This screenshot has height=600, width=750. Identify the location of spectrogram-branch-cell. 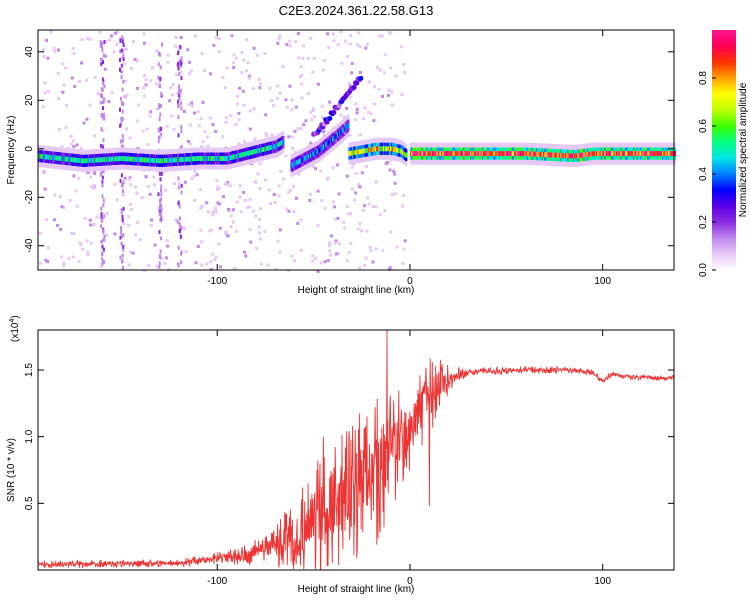
(361, 78).